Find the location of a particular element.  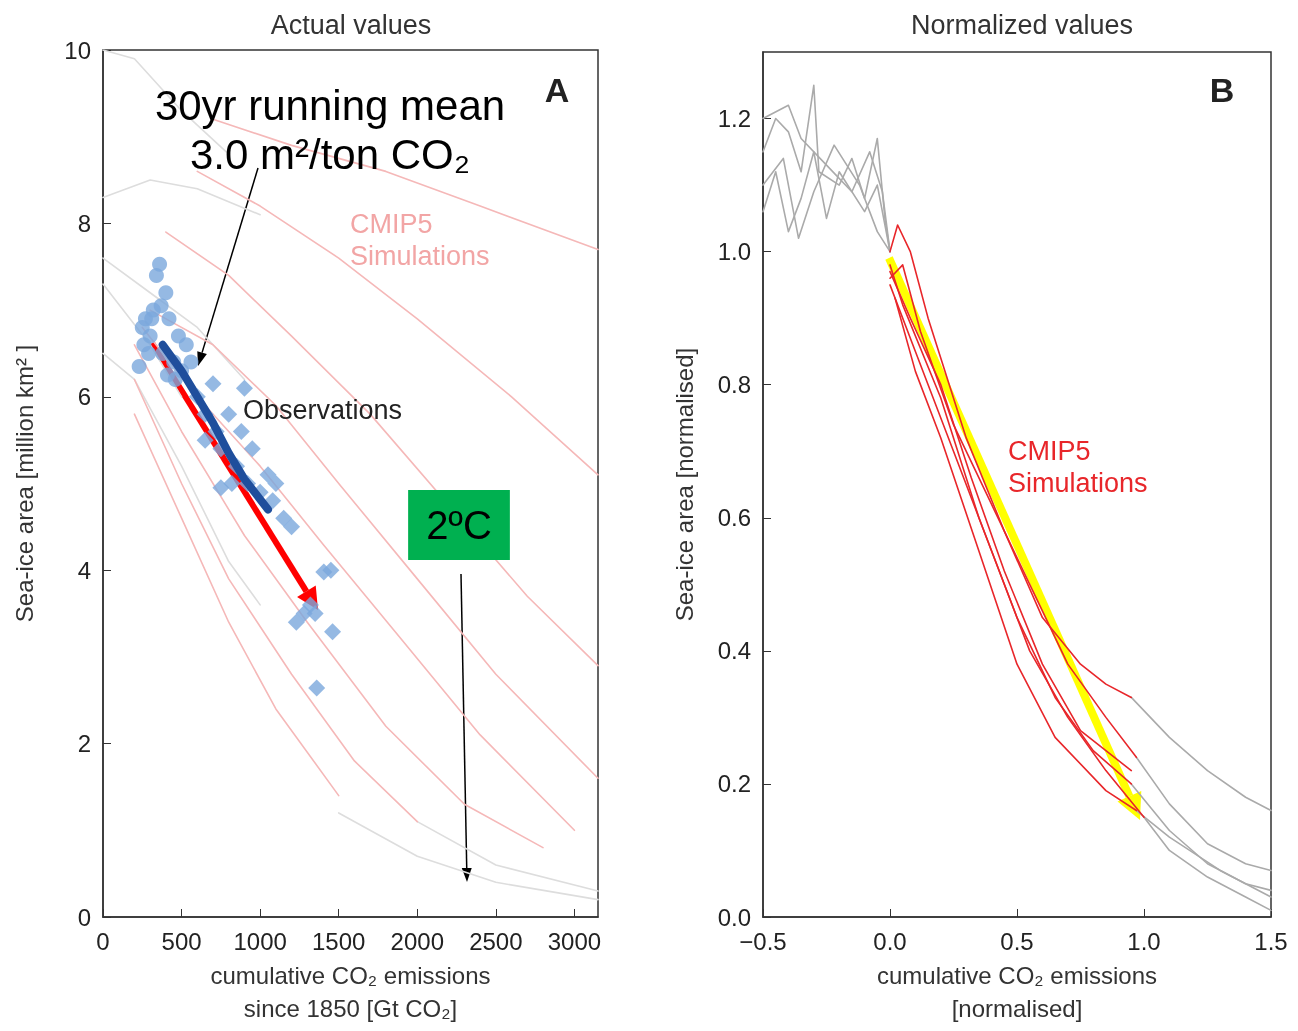

x-tick-label: 0.0 is located at coordinates (890, 941).